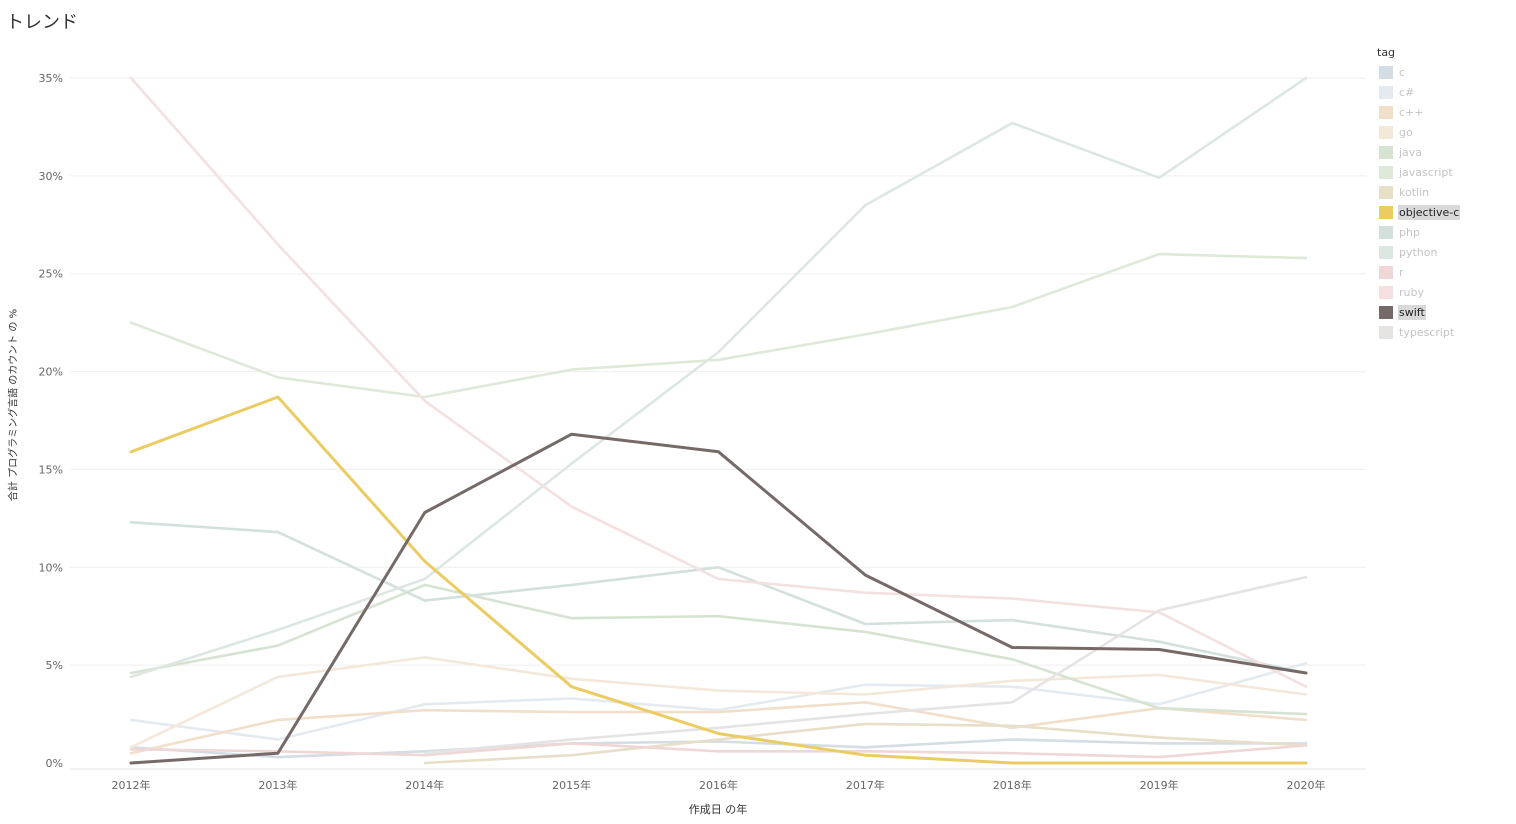 This screenshot has width=1516, height=824. What do you see at coordinates (1441, 112) in the screenshot?
I see `legend-item: c++` at bounding box center [1441, 112].